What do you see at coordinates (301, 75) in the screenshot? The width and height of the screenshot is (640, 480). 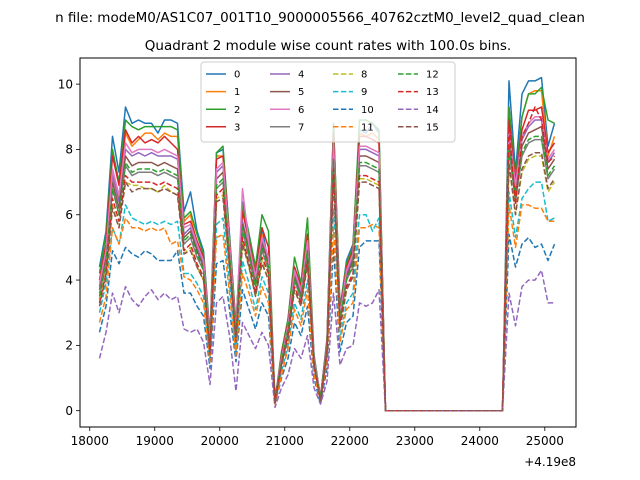 I see `legend-label-4: 4` at bounding box center [301, 75].